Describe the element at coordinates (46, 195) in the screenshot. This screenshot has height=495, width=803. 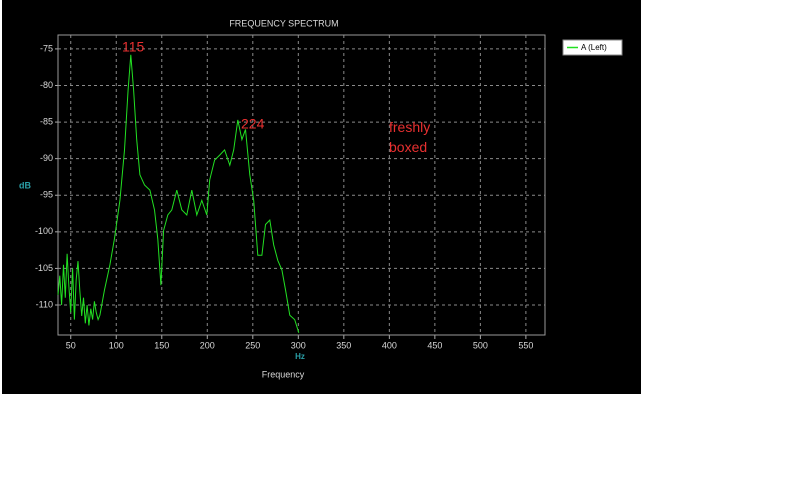
I see `y-tick-label: -95` at that location.